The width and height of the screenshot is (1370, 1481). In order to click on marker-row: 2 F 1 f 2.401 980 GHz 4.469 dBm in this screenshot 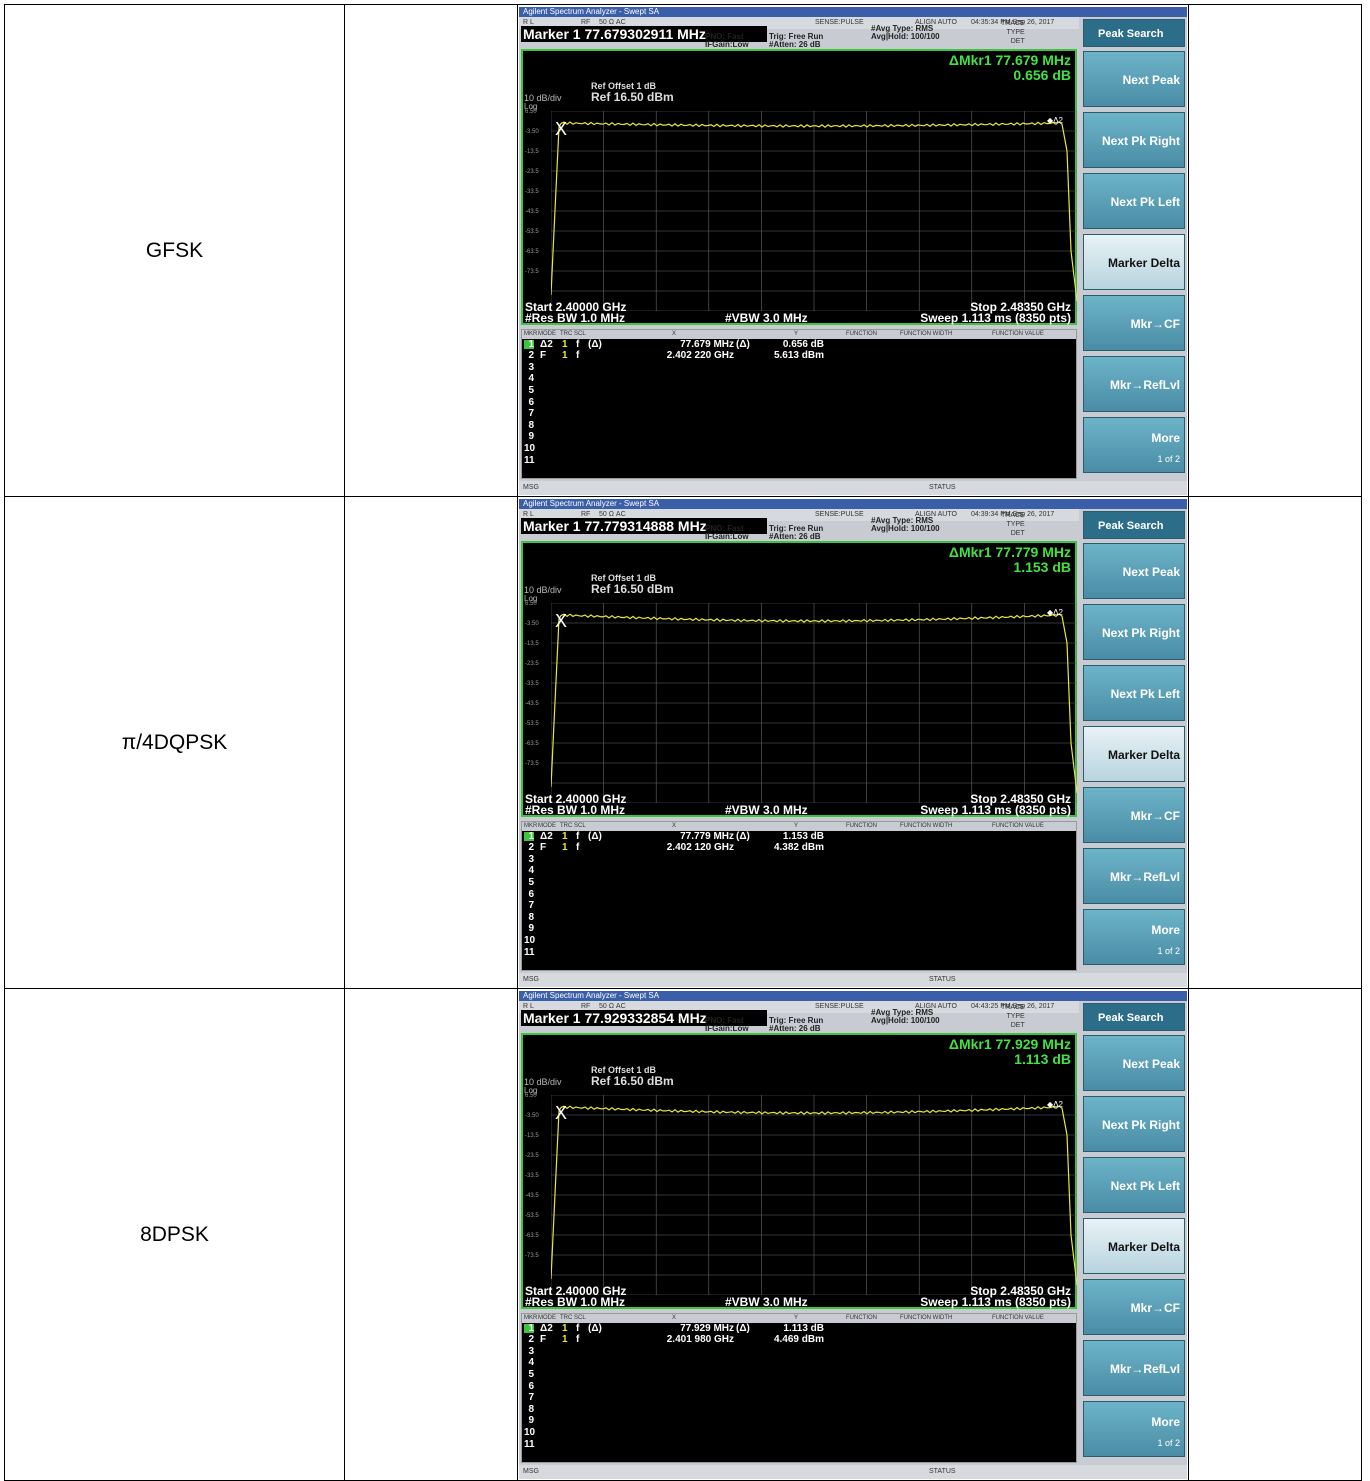, I will do `click(796, 1340)`.